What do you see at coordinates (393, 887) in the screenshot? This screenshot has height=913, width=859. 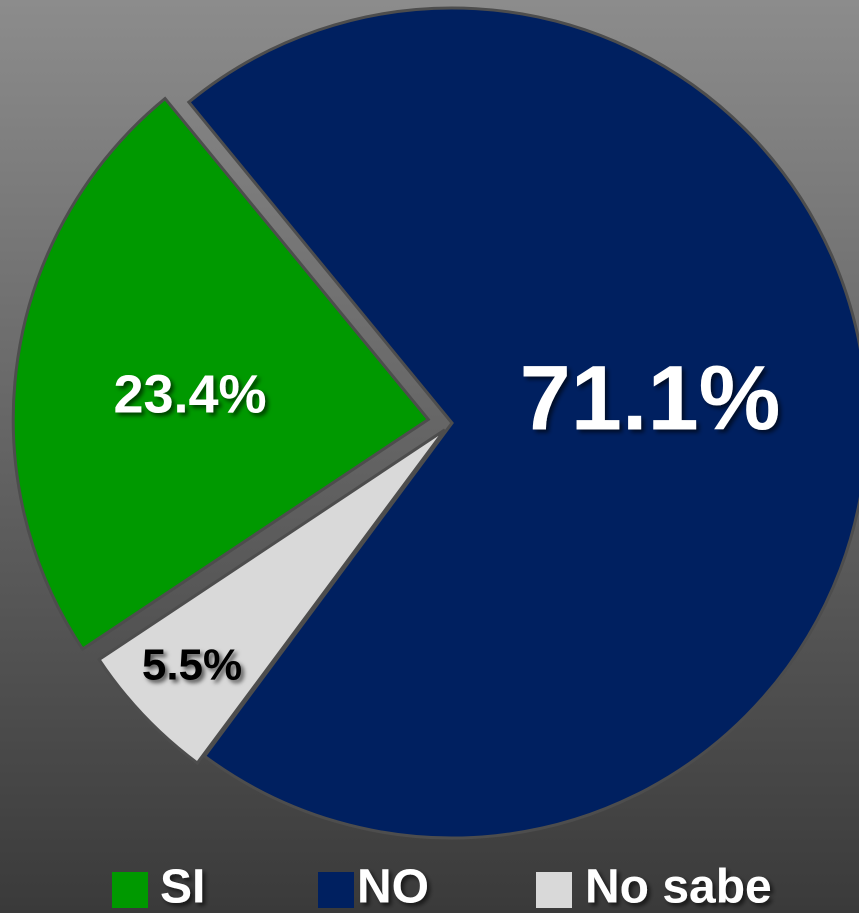 I see `legend-label: NO` at bounding box center [393, 887].